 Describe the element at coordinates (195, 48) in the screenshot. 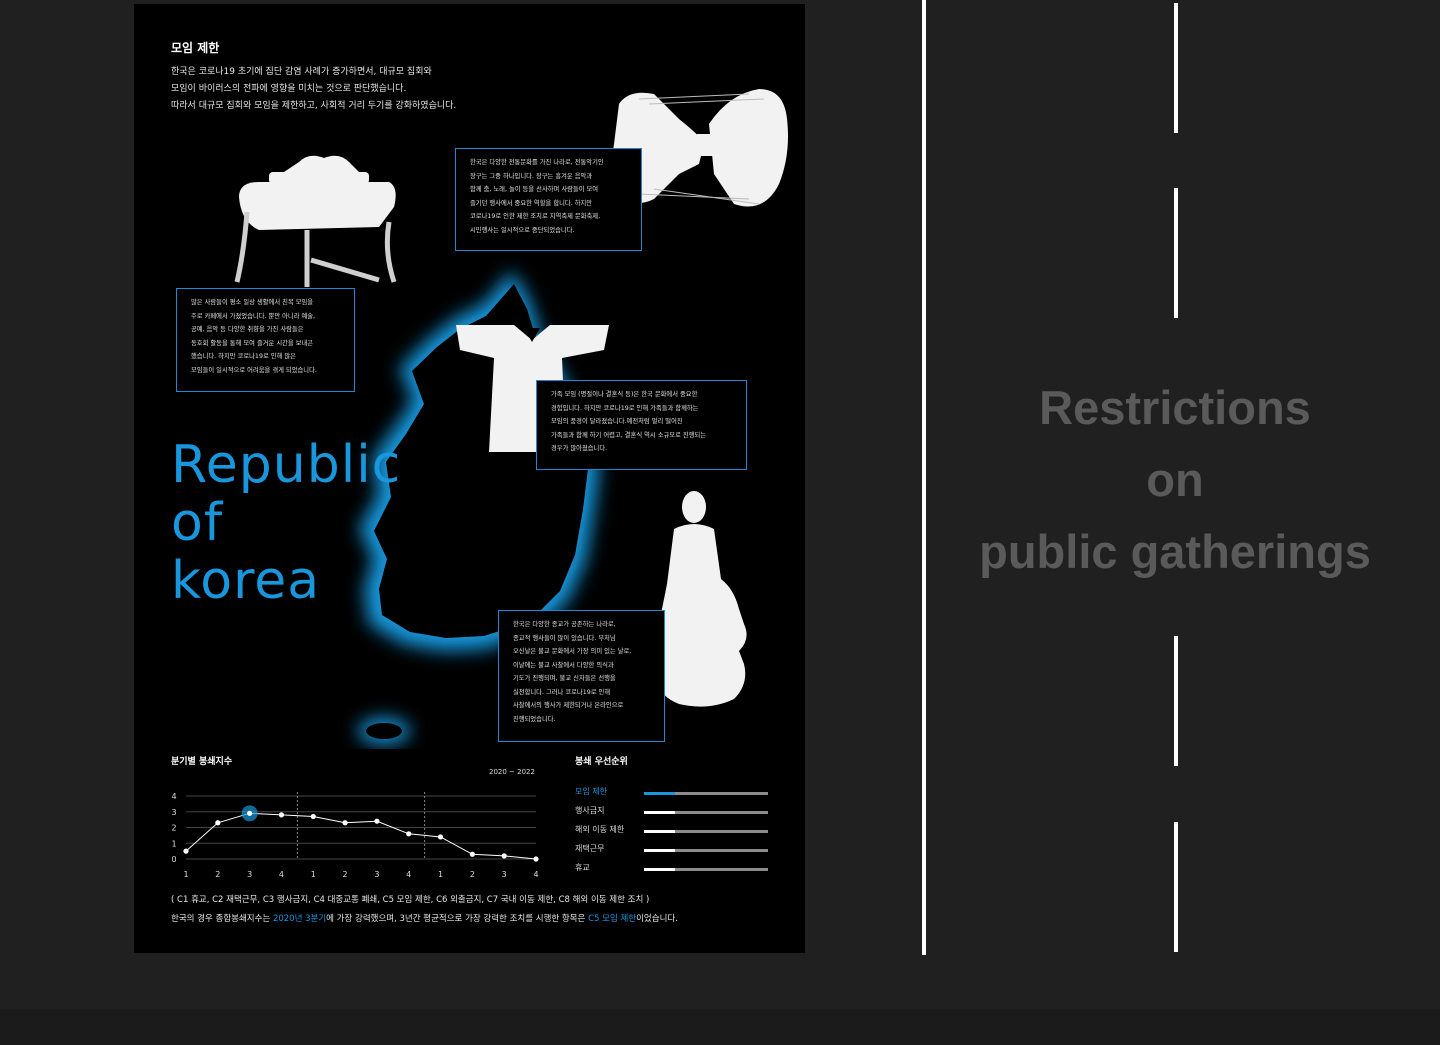

I see `section-title: 모임 제한` at that location.